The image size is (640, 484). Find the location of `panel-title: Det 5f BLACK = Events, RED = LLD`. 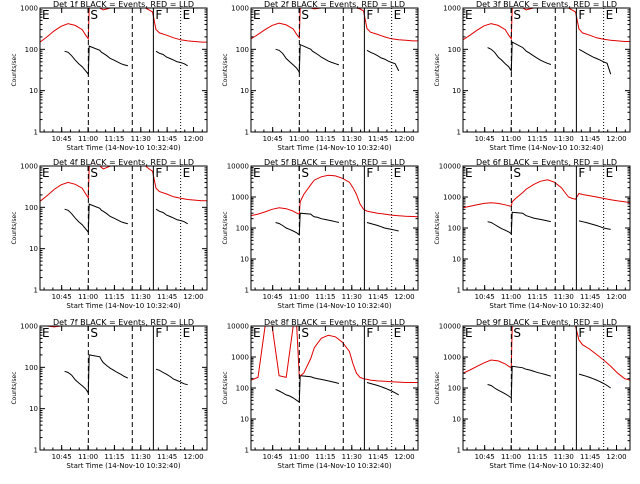

panel-title: Det 5f BLACK = Events, RED = LLD is located at coordinates (334, 162).